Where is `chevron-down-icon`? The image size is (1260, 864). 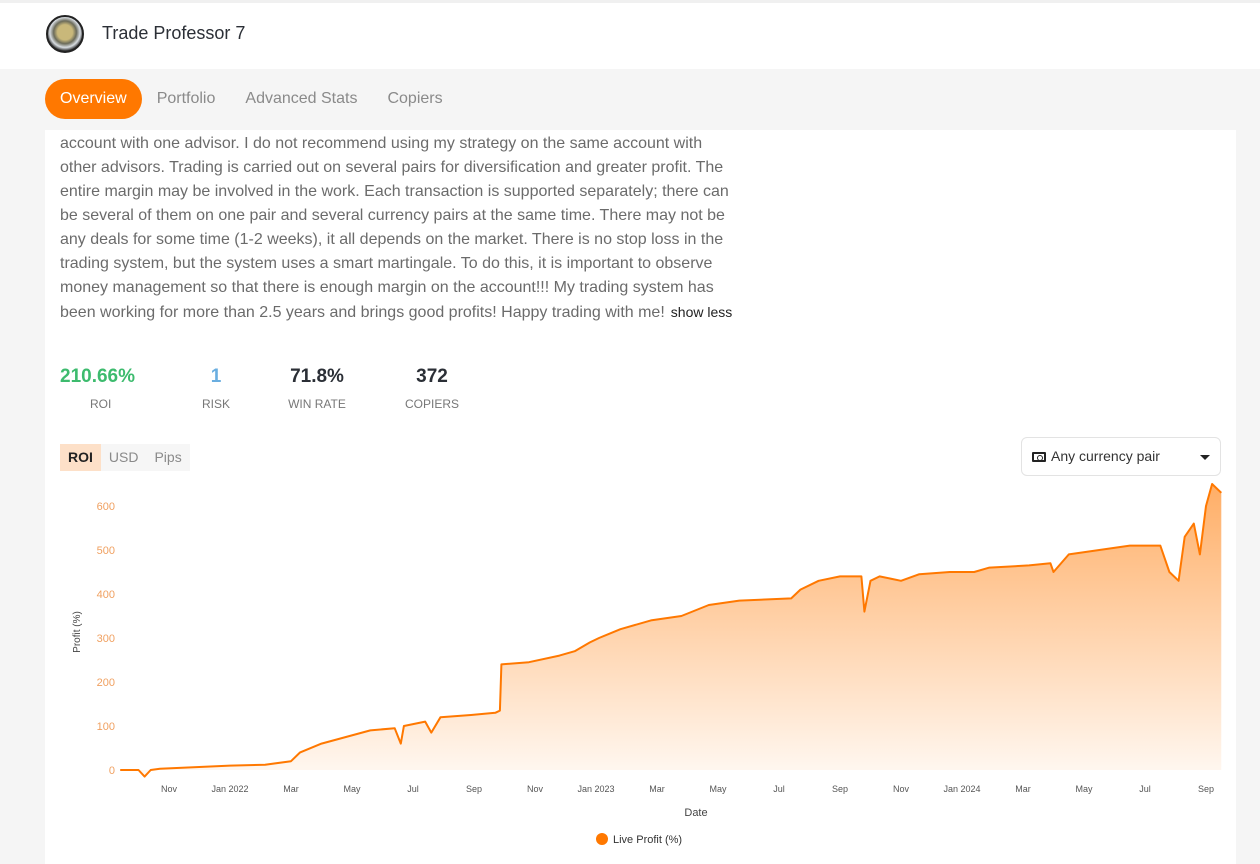
chevron-down-icon is located at coordinates (1205, 457).